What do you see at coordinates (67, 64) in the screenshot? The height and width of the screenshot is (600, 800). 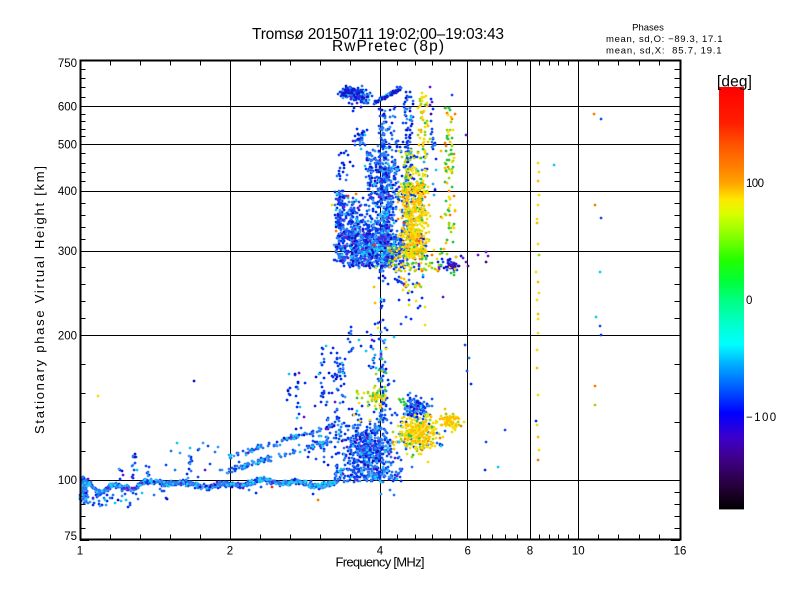 I see `svg-text: 750` at bounding box center [67, 64].